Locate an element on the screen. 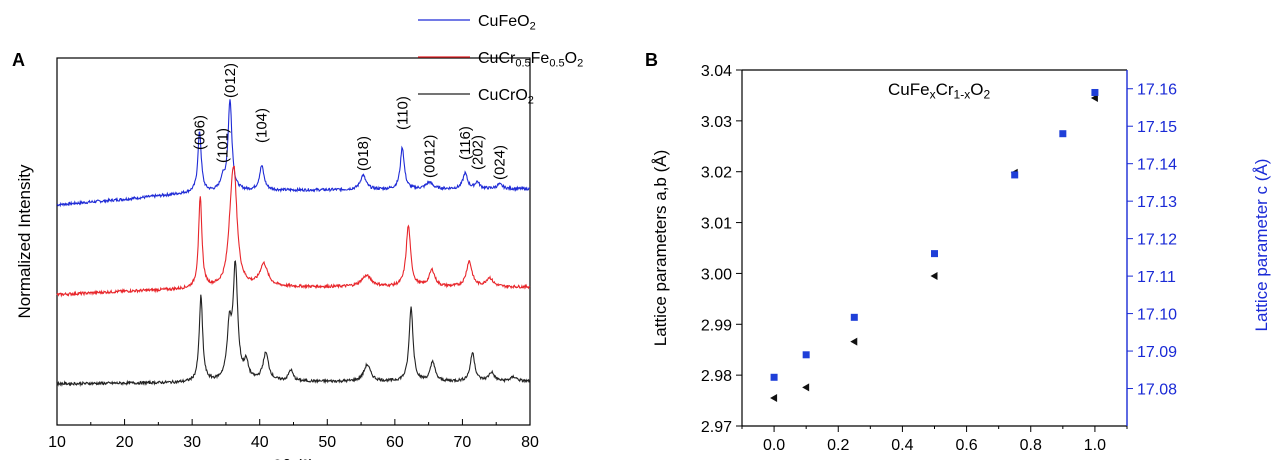 The width and height of the screenshot is (1287, 460). x-tick-label: 0.6 is located at coordinates (966, 445).